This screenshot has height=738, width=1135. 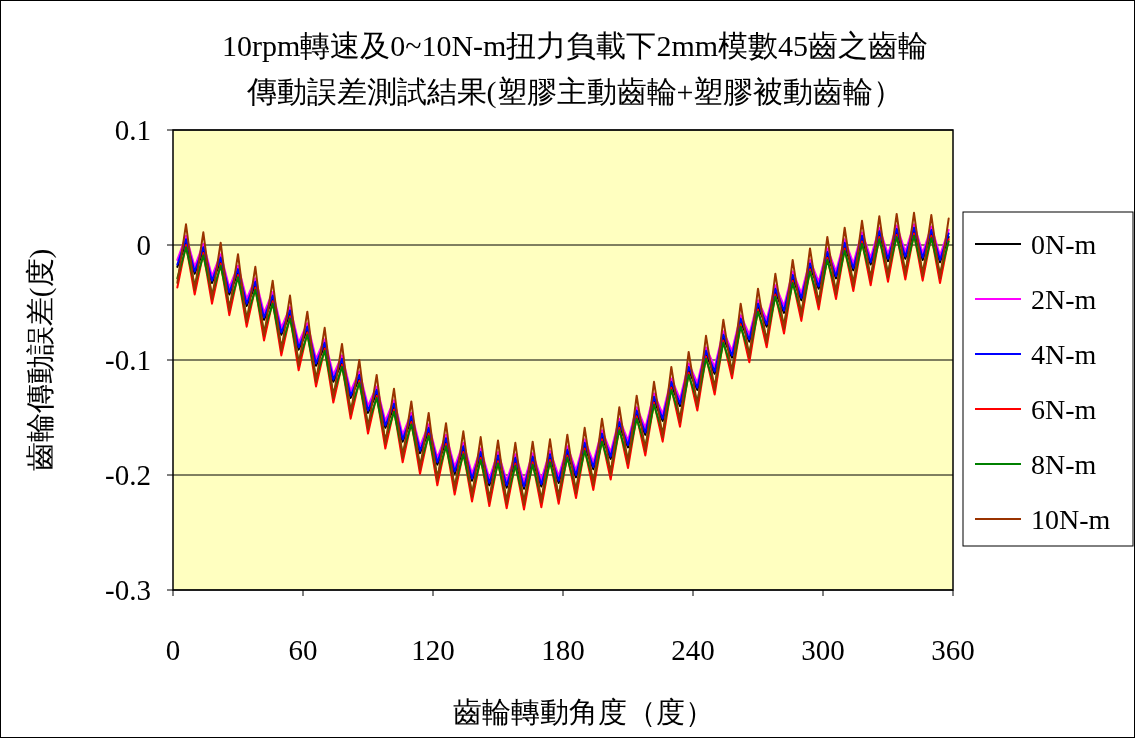 I want to click on chart-title: 10rpm轉速及0~10N-m扭力負載下2mm模數45齒之齒輪, so click(x=575, y=45).